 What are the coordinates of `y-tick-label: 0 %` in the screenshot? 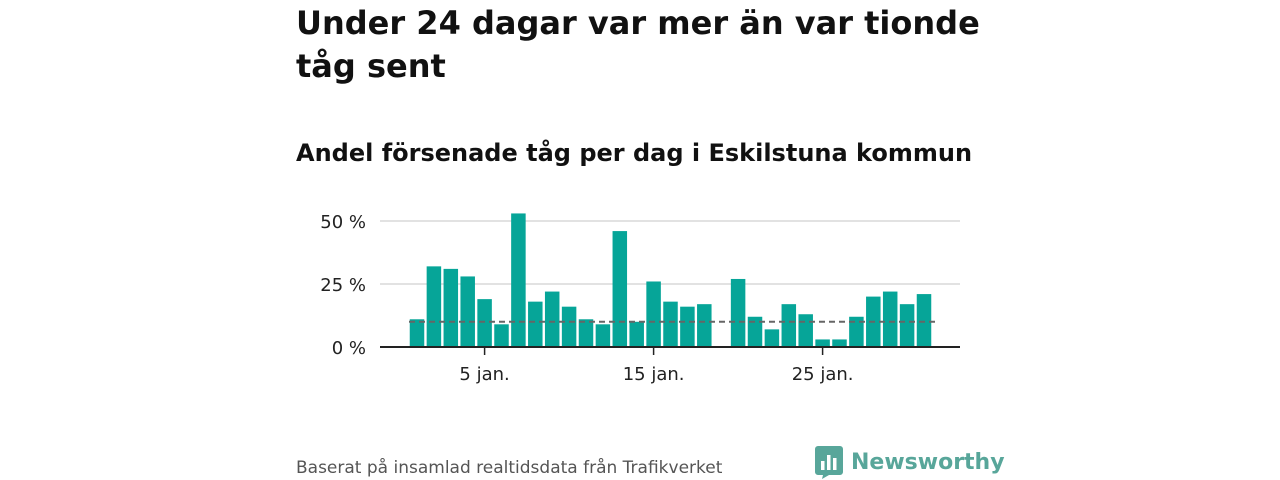 It's located at (349, 348).